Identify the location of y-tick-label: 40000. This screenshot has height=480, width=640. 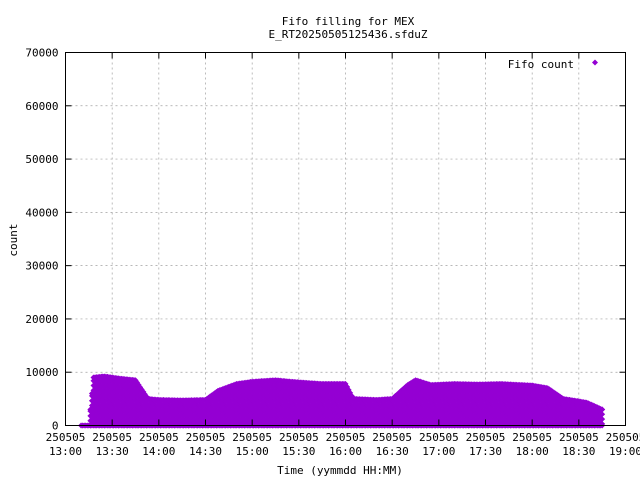
(41, 212).